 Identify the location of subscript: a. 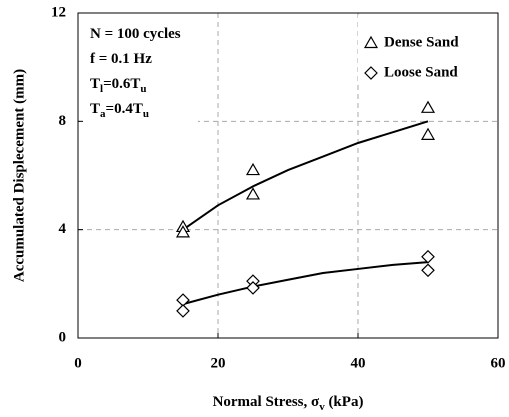
(103, 114).